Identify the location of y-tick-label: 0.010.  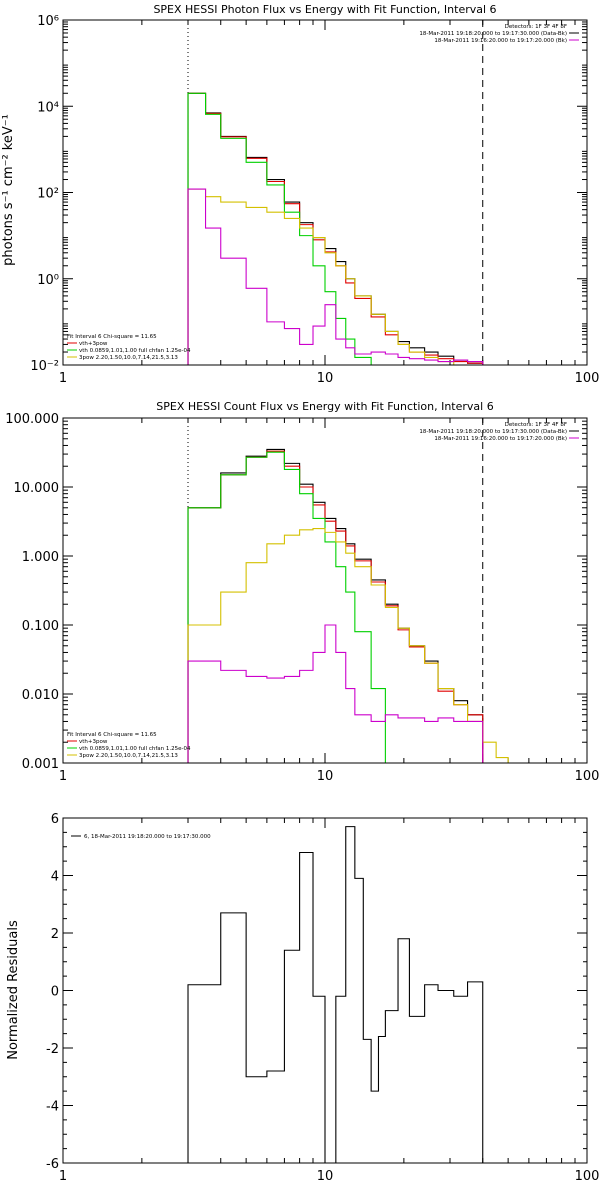
(40, 695).